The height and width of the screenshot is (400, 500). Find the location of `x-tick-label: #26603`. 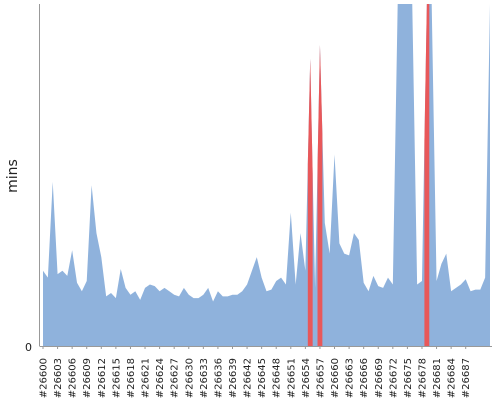

x-tick-label: #26603 is located at coordinates (58, 378).